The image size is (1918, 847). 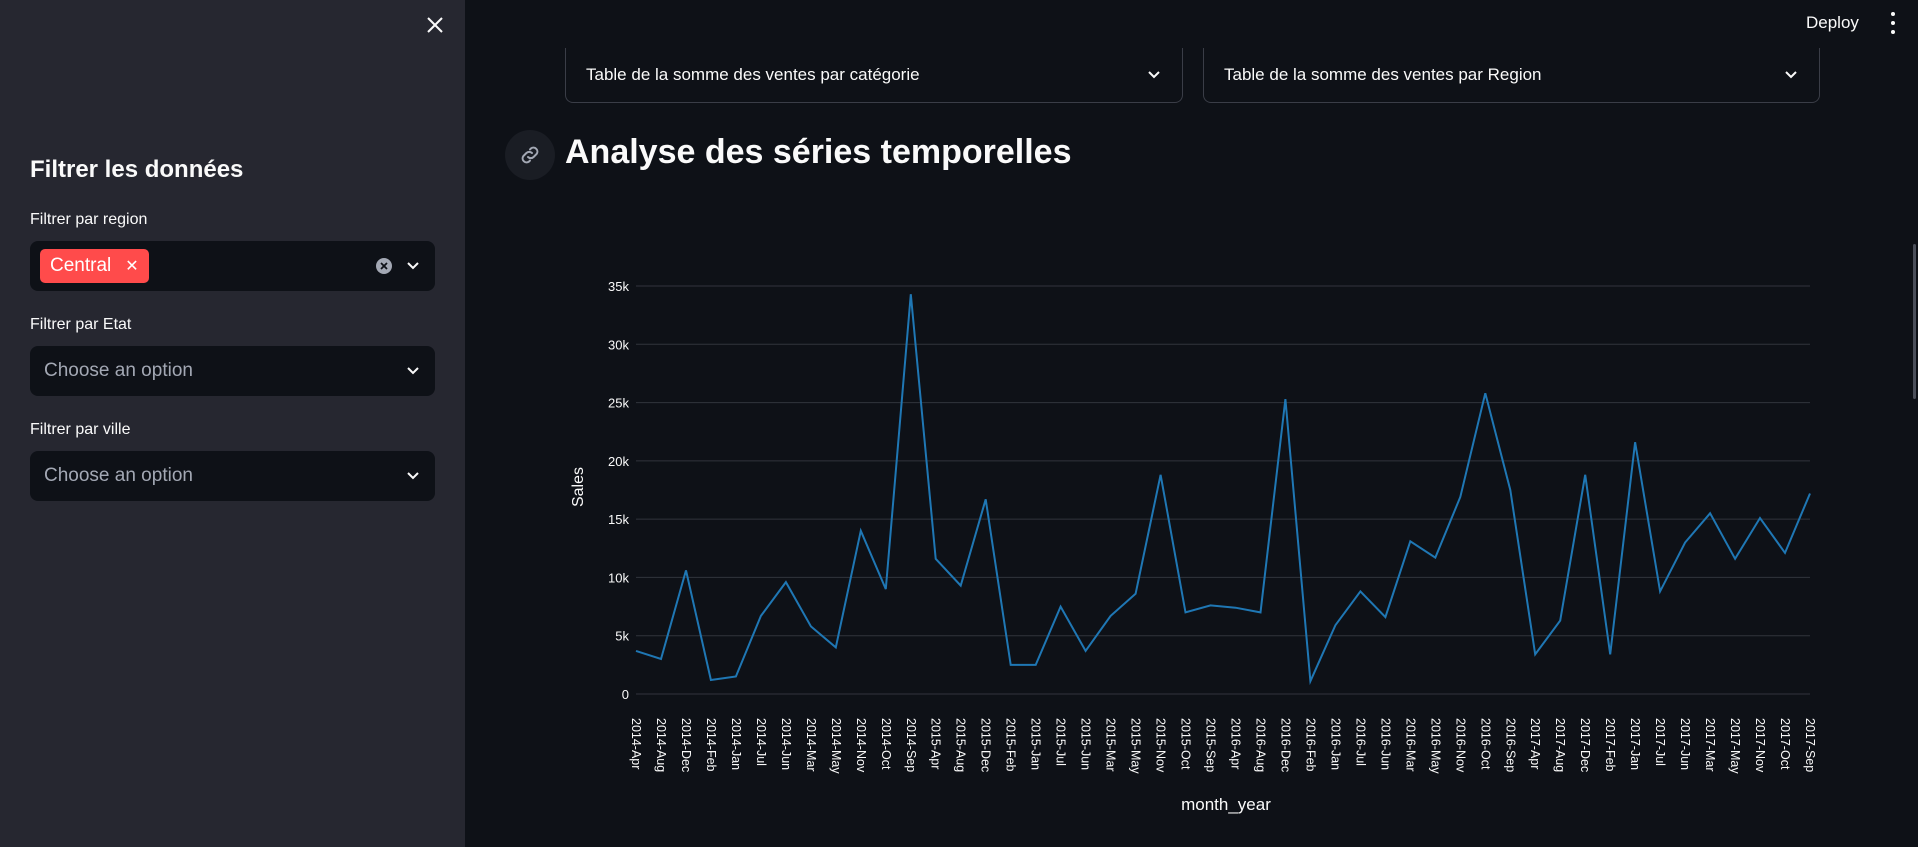 I want to click on x-tick-label: 2015-May, so click(x=1136, y=746).